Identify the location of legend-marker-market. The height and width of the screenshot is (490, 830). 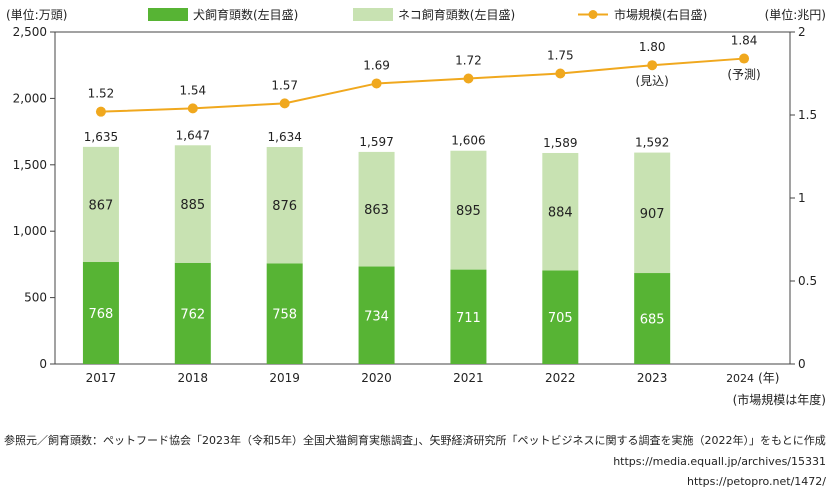
(593, 14).